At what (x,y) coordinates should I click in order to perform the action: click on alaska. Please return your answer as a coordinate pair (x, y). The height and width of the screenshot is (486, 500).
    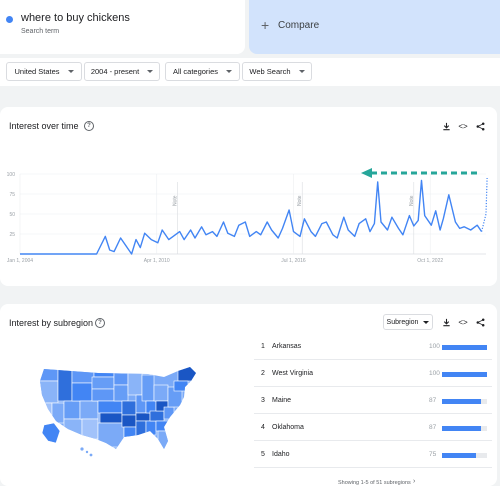
    Looking at the image, I should click on (51, 433).